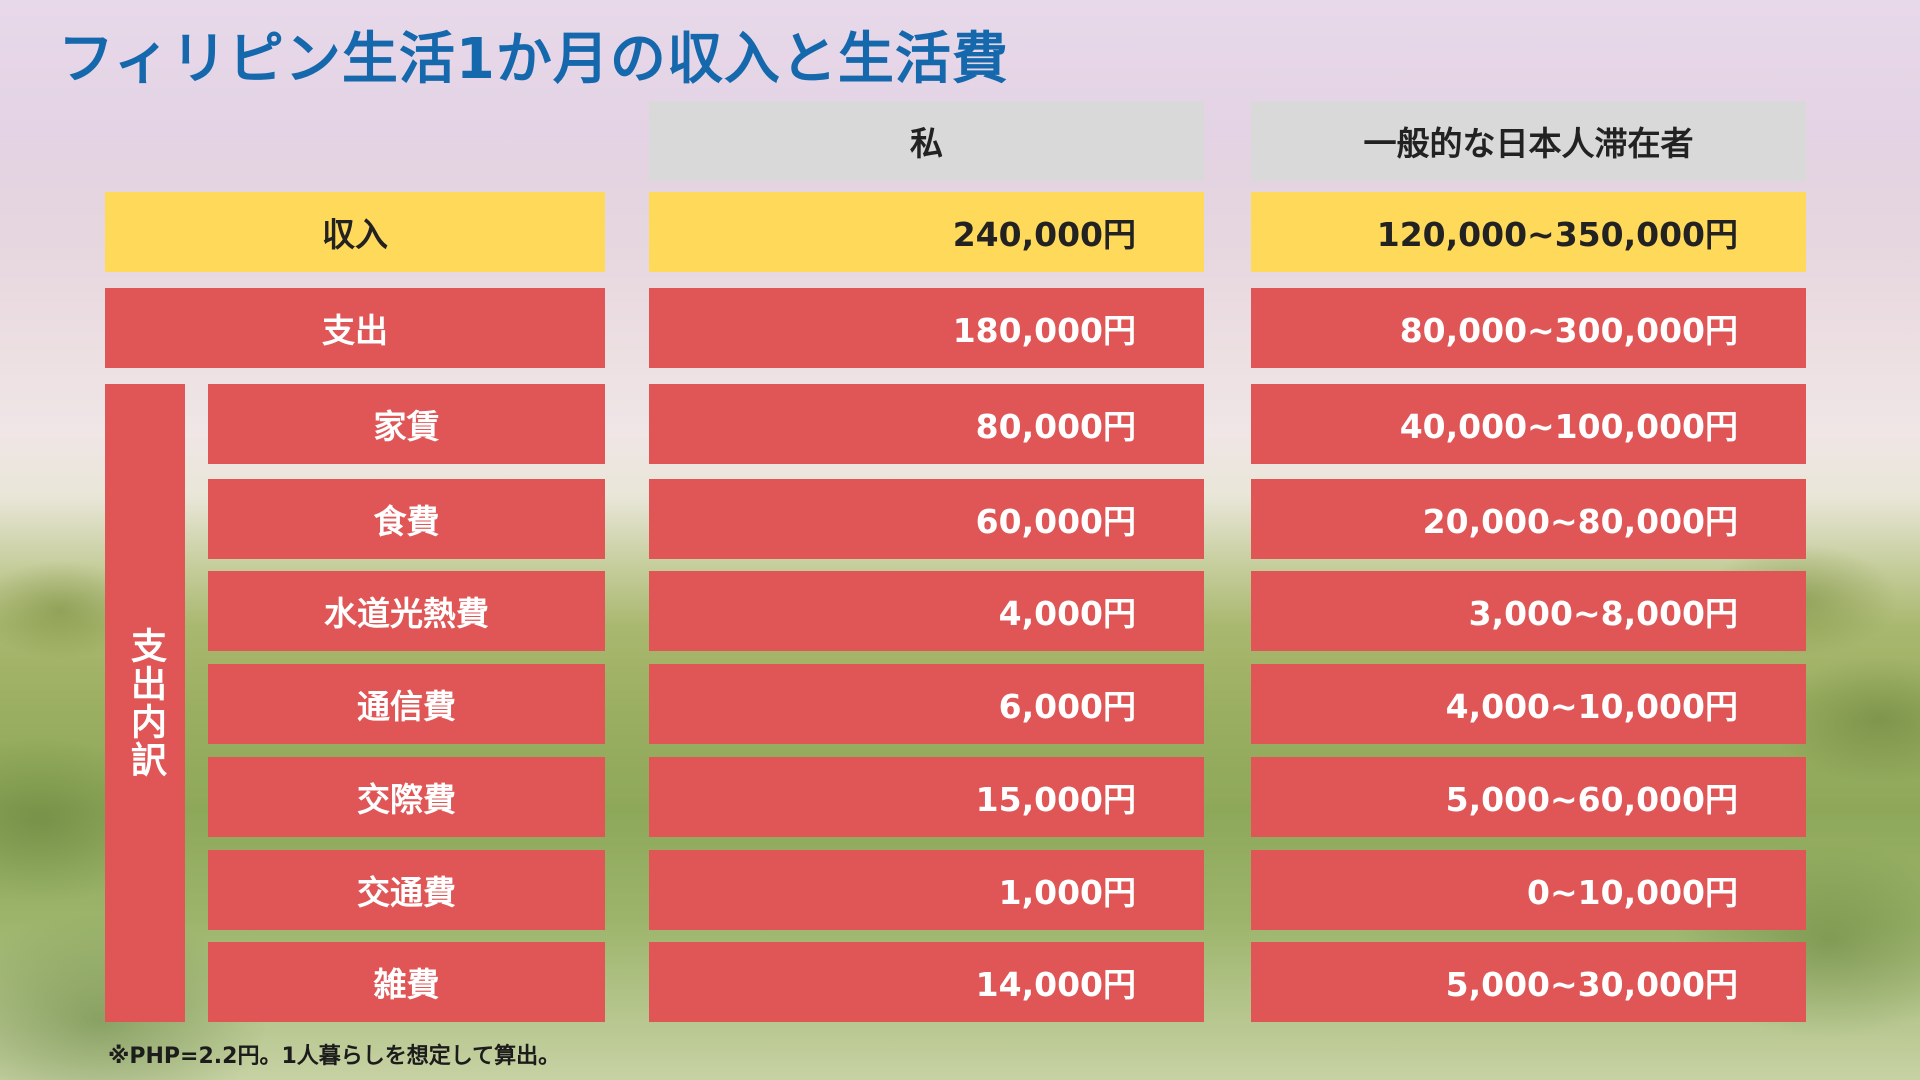  I want to click on row-me: 14,000円, so click(926, 982).